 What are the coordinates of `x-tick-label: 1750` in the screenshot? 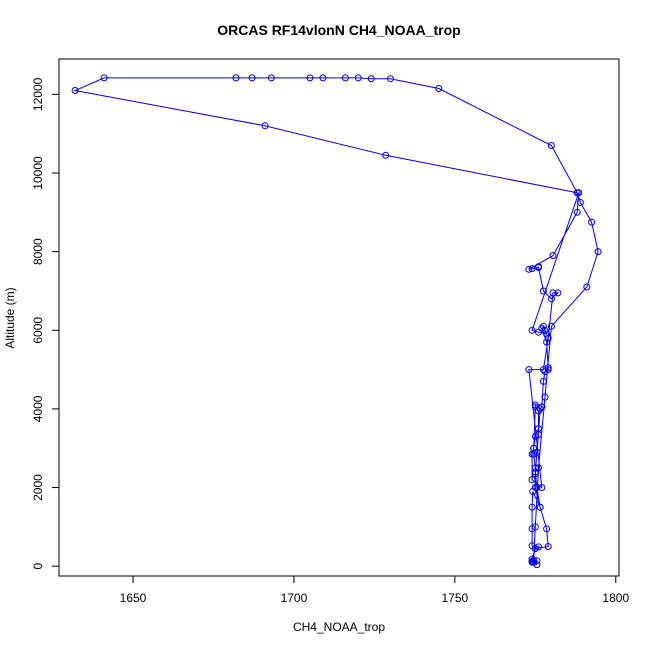 It's located at (455, 598).